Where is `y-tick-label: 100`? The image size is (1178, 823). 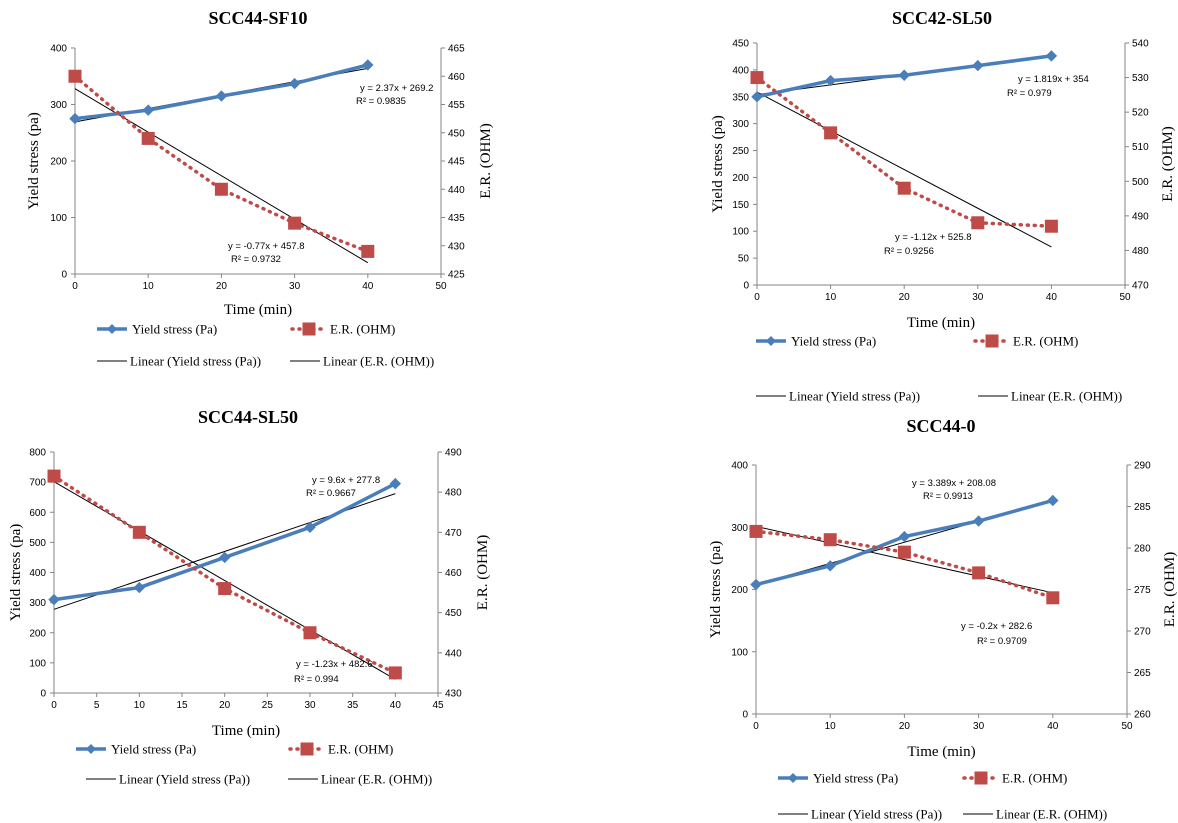
y-tick-label: 100 is located at coordinates (58, 218).